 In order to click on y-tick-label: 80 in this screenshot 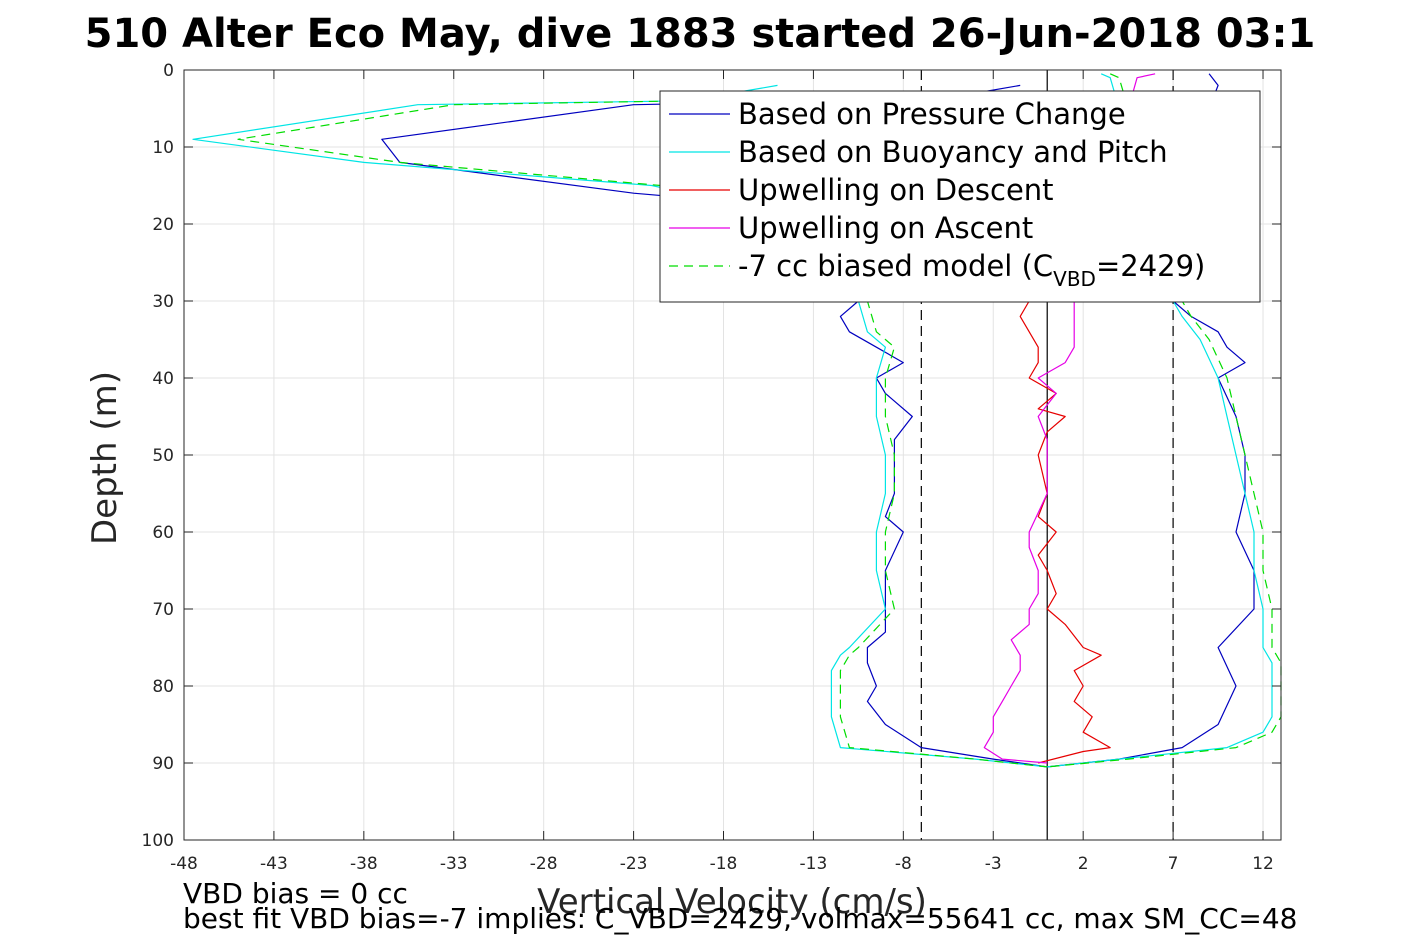, I will do `click(163, 687)`.